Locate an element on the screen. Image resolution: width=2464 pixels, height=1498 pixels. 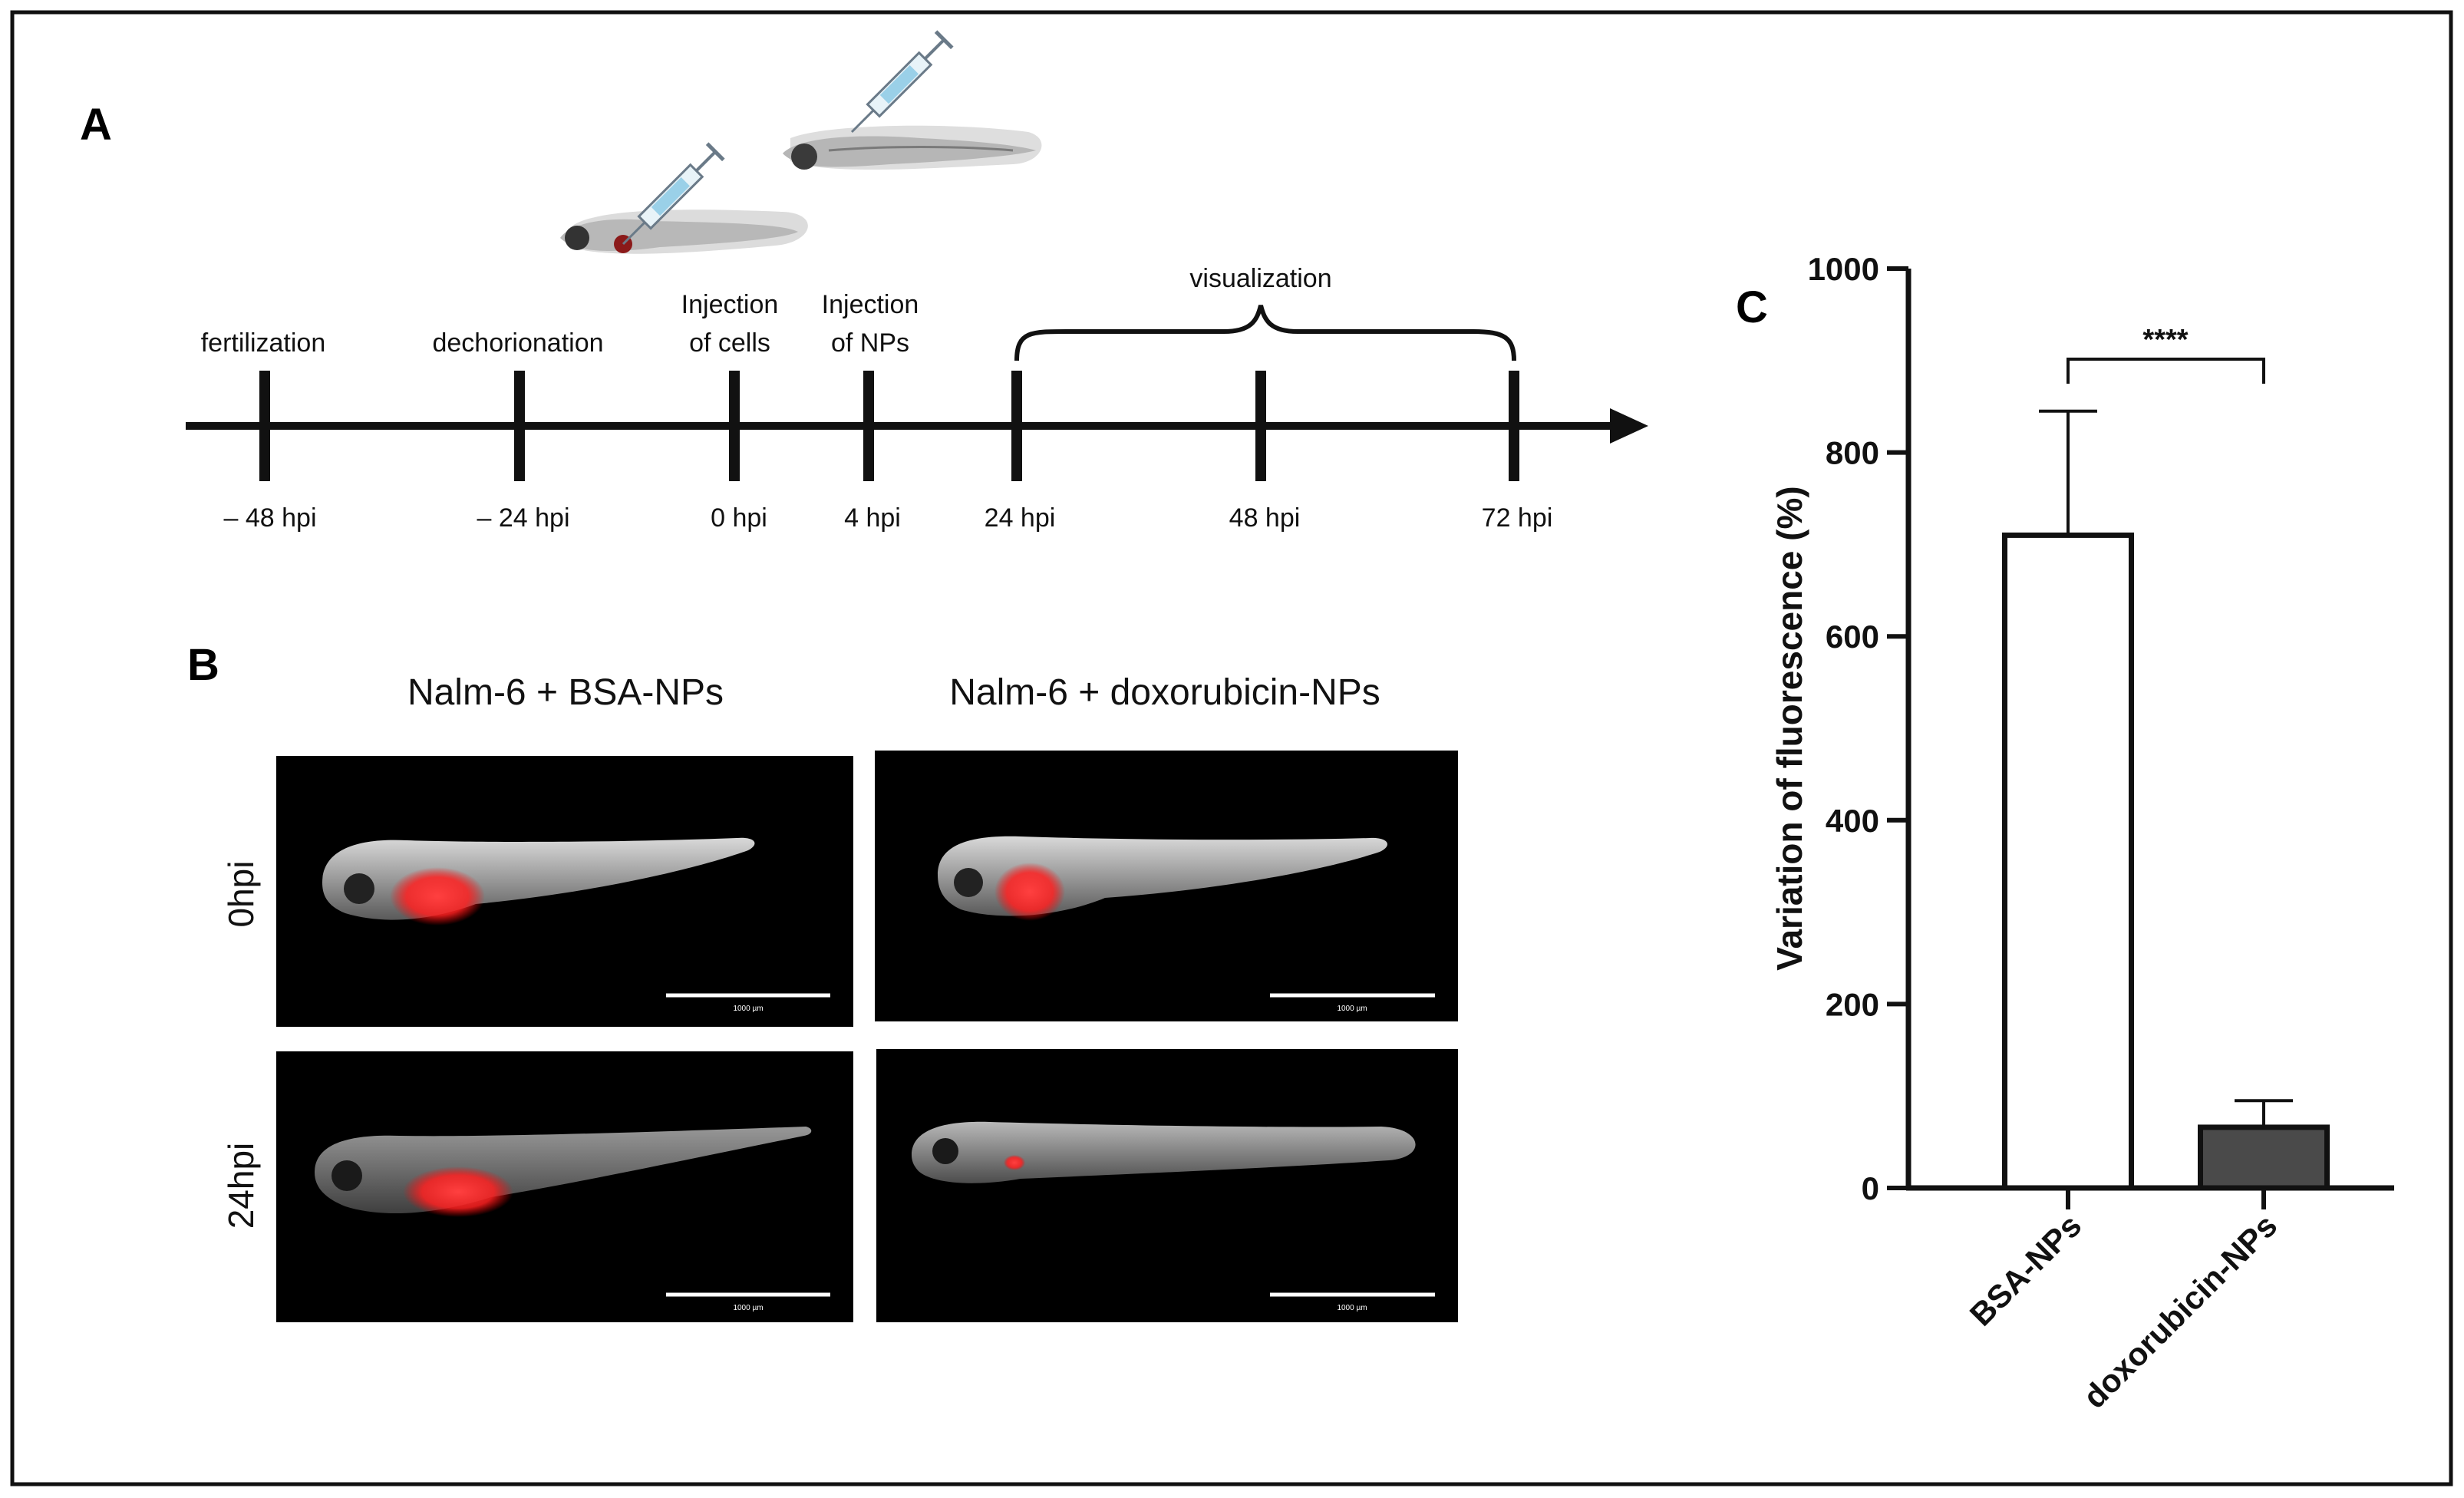
timeline-arrowhead is located at coordinates (1629, 426).